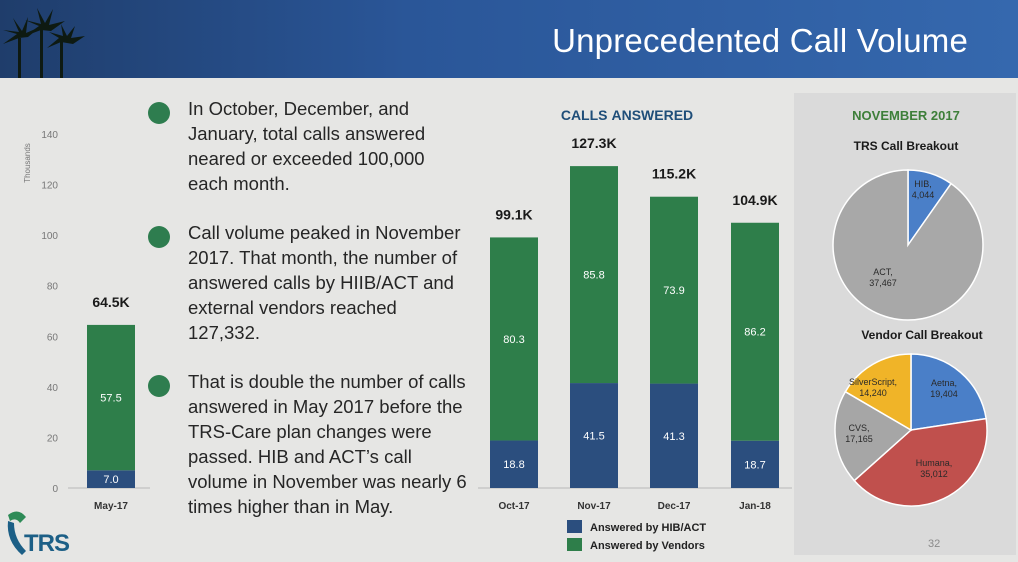 The image size is (1018, 562). I want to click on chart-title-word: CALLS, so click(584, 115).